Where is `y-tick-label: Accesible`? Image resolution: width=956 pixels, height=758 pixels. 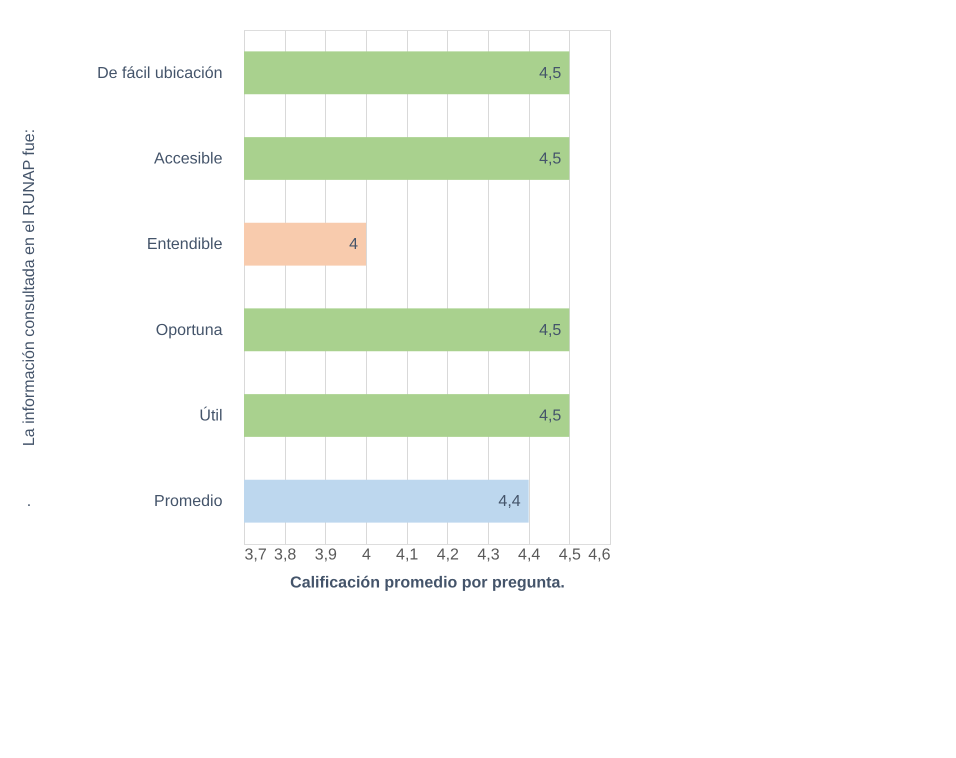 y-tick-label: Accesible is located at coordinates (188, 159).